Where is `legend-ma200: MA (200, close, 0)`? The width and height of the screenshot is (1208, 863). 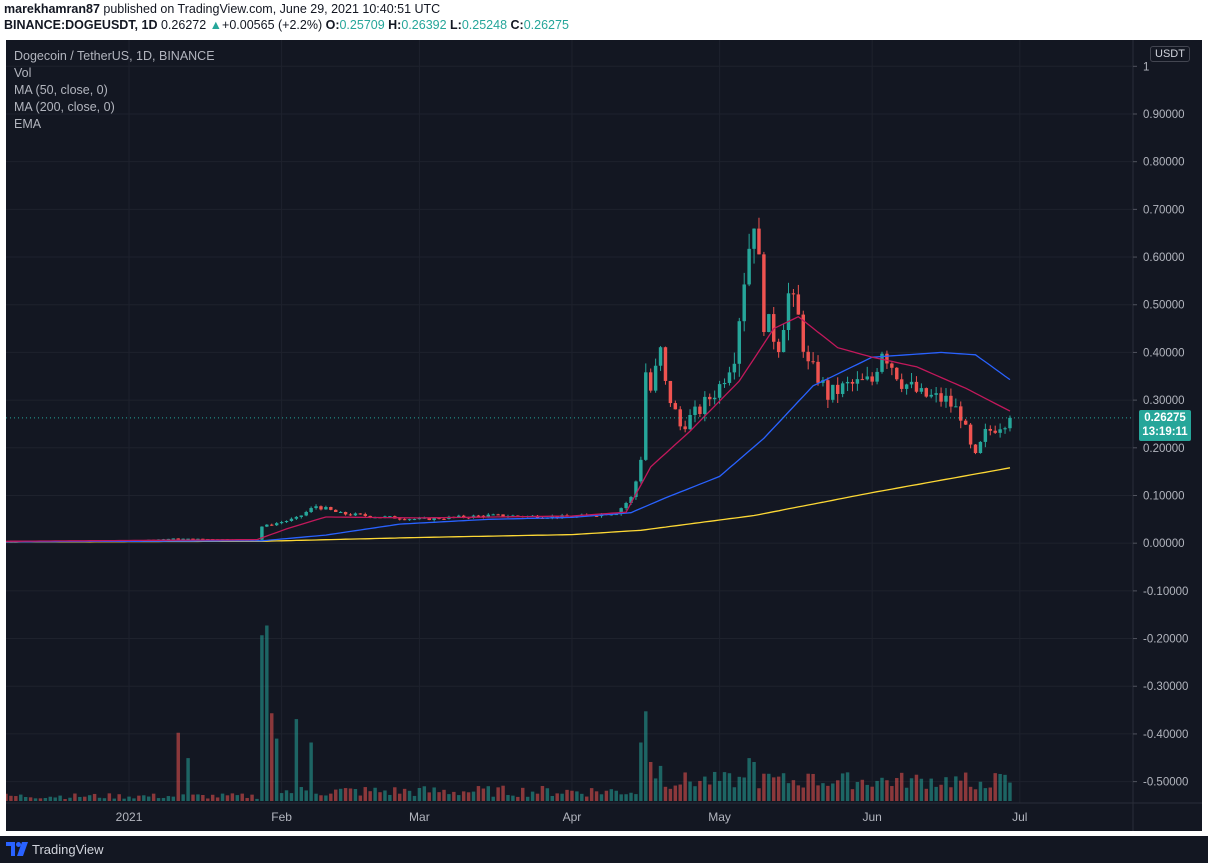
legend-ma200: MA (200, close, 0) is located at coordinates (64, 107).